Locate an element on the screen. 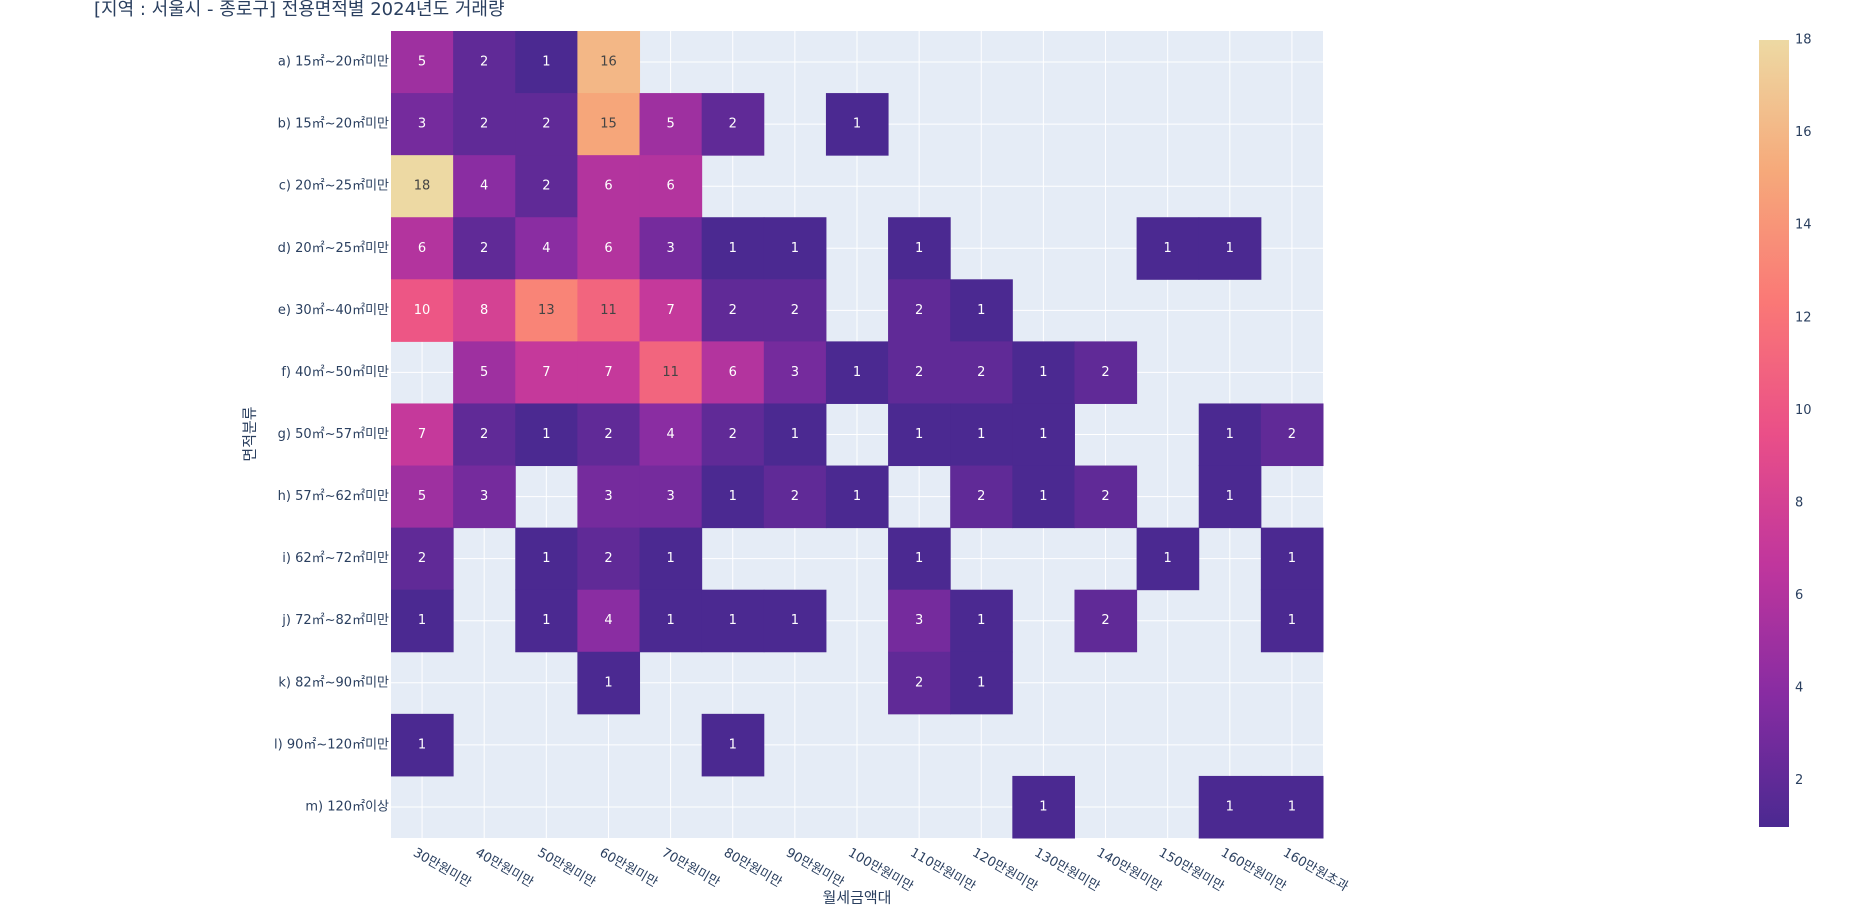 This screenshot has height=908, width=1856. colorbar-tick-label: 4 is located at coordinates (1799, 688).